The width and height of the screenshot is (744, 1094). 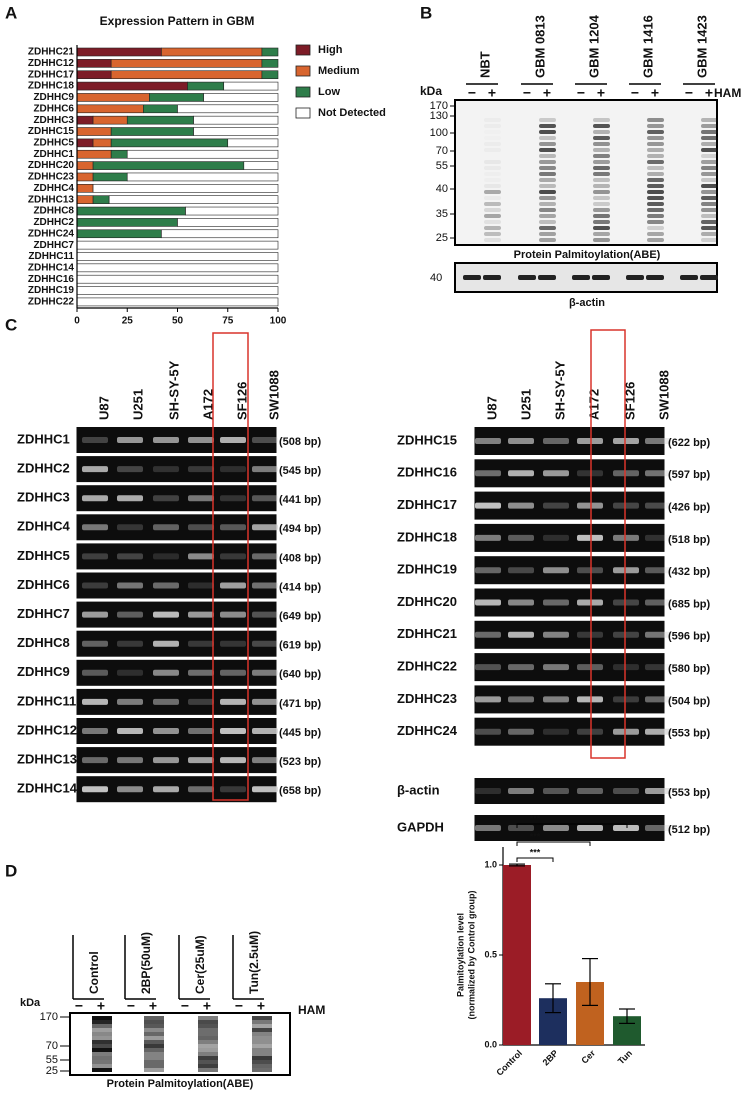 What do you see at coordinates (51, 131) in the screenshot?
I see `y-tick-label: ZDHHC15` at bounding box center [51, 131].